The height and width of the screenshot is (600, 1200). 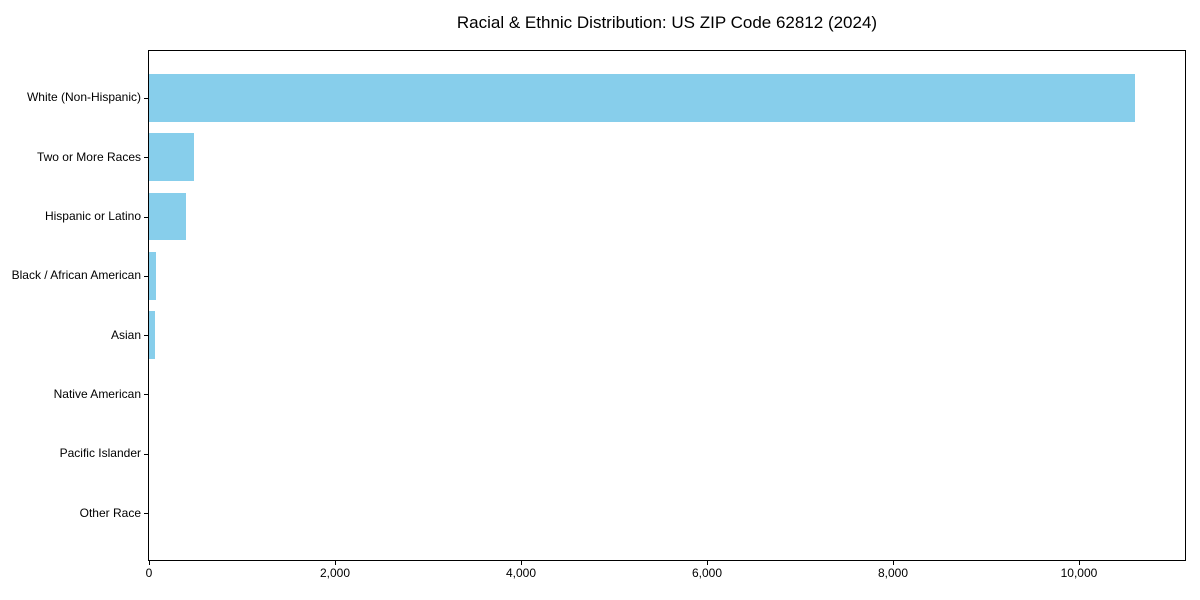 What do you see at coordinates (83, 97) in the screenshot?
I see `y-tick-label: White (Non-Hispanic)` at bounding box center [83, 97].